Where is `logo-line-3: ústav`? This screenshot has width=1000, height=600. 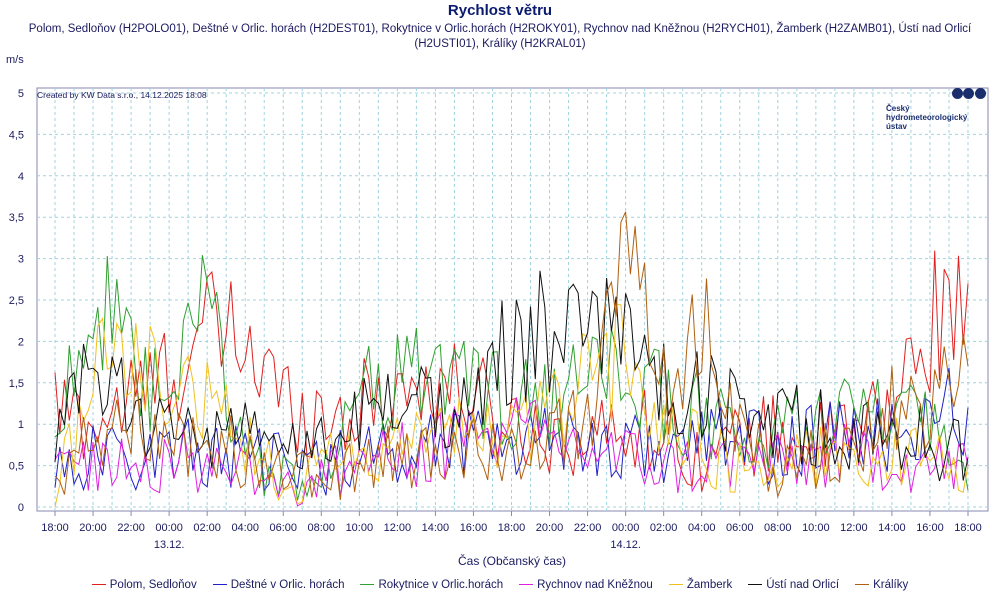 logo-line-3: ústav is located at coordinates (896, 126).